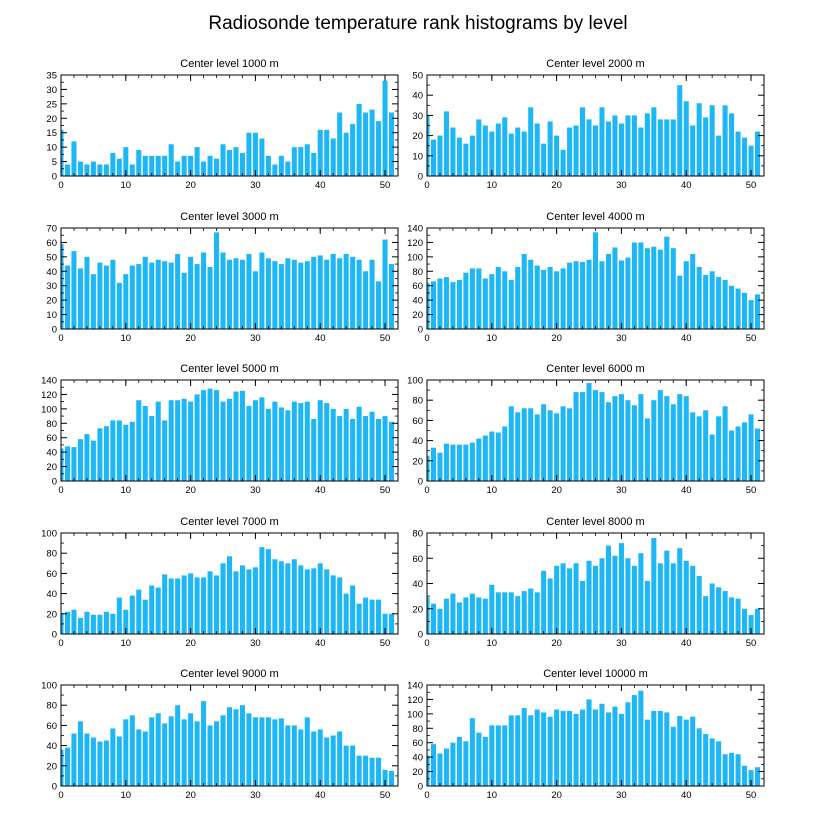  I want to click on y-tick-label: 50, so click(417, 76).